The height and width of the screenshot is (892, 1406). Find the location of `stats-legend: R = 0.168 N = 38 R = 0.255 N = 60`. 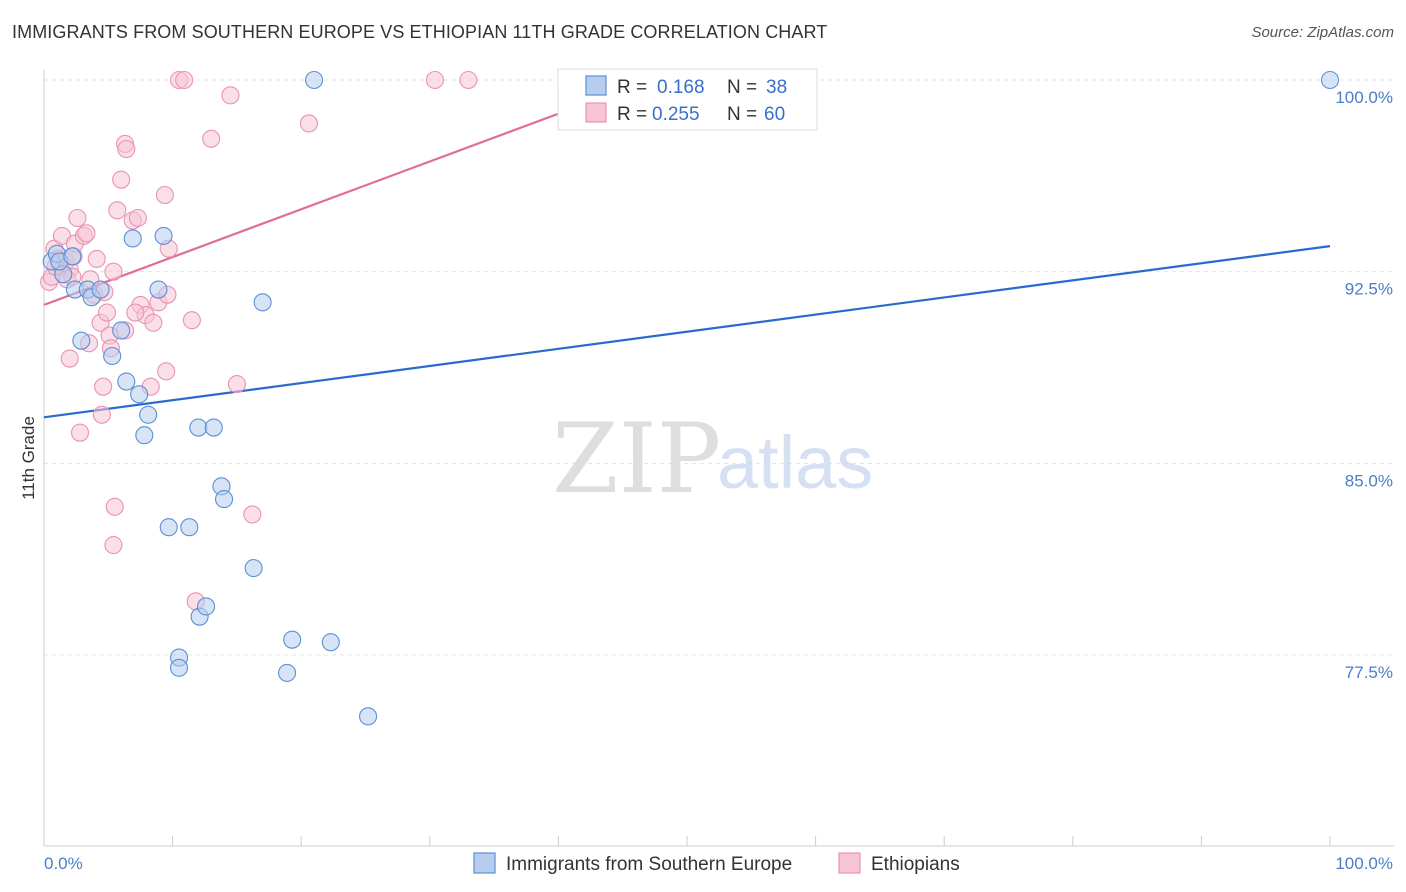

stats-legend: R = 0.168 N = 38 R = 0.255 N = 60 is located at coordinates (687, 99).